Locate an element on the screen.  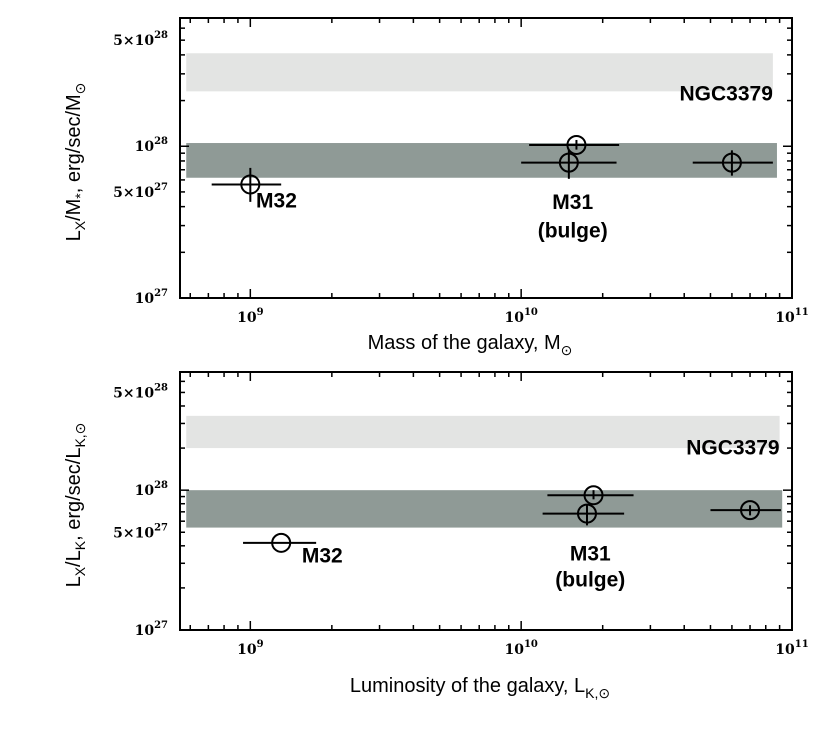
top-data-points is located at coordinates (492, 168).